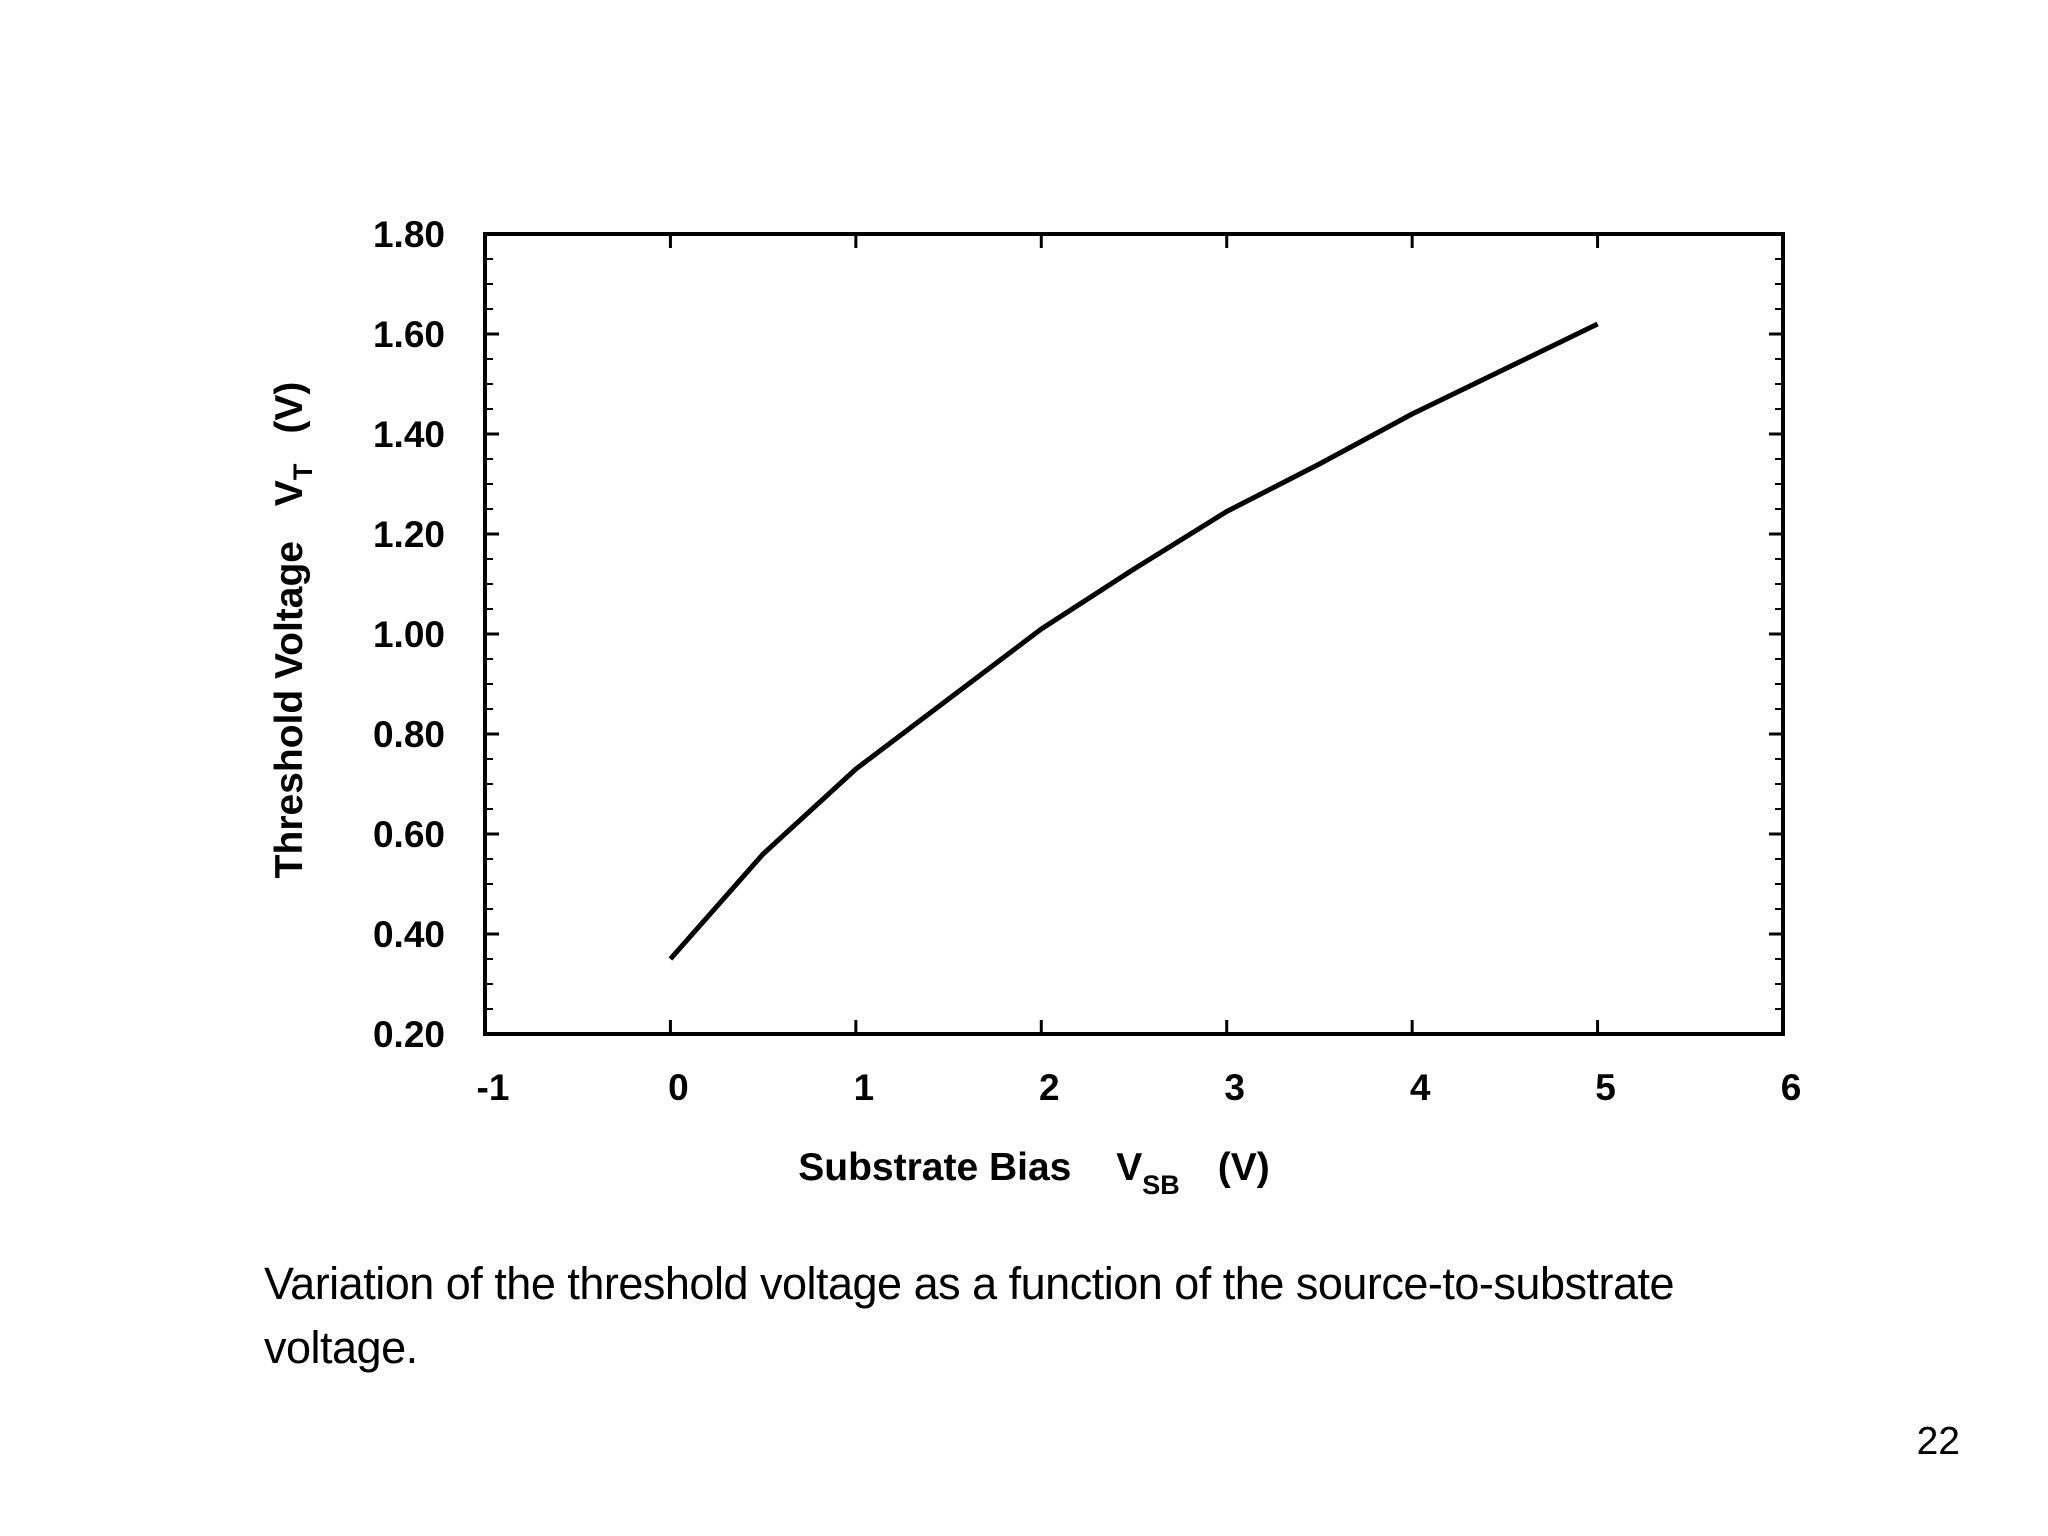  What do you see at coordinates (1049, 1087) in the screenshot?
I see `x-tick-label: 2` at bounding box center [1049, 1087].